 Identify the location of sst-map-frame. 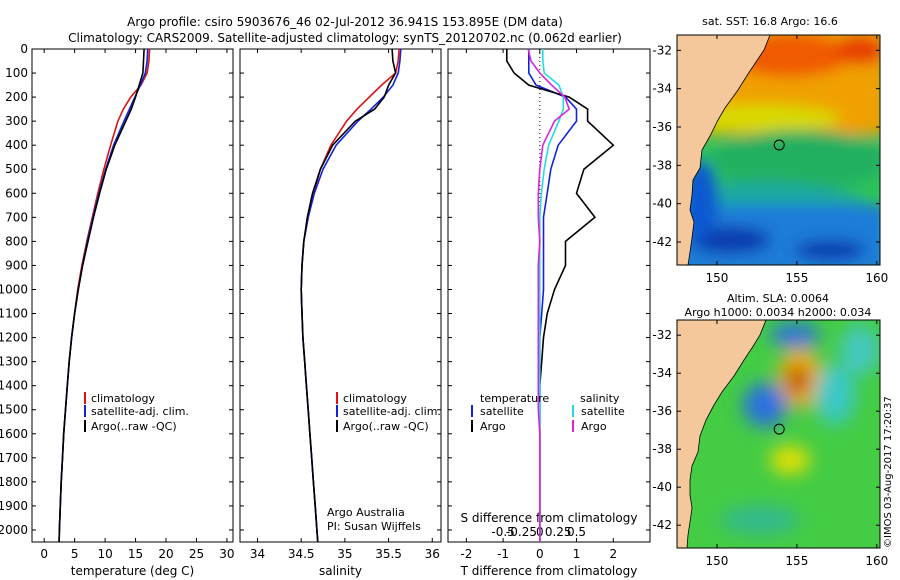
(778, 150).